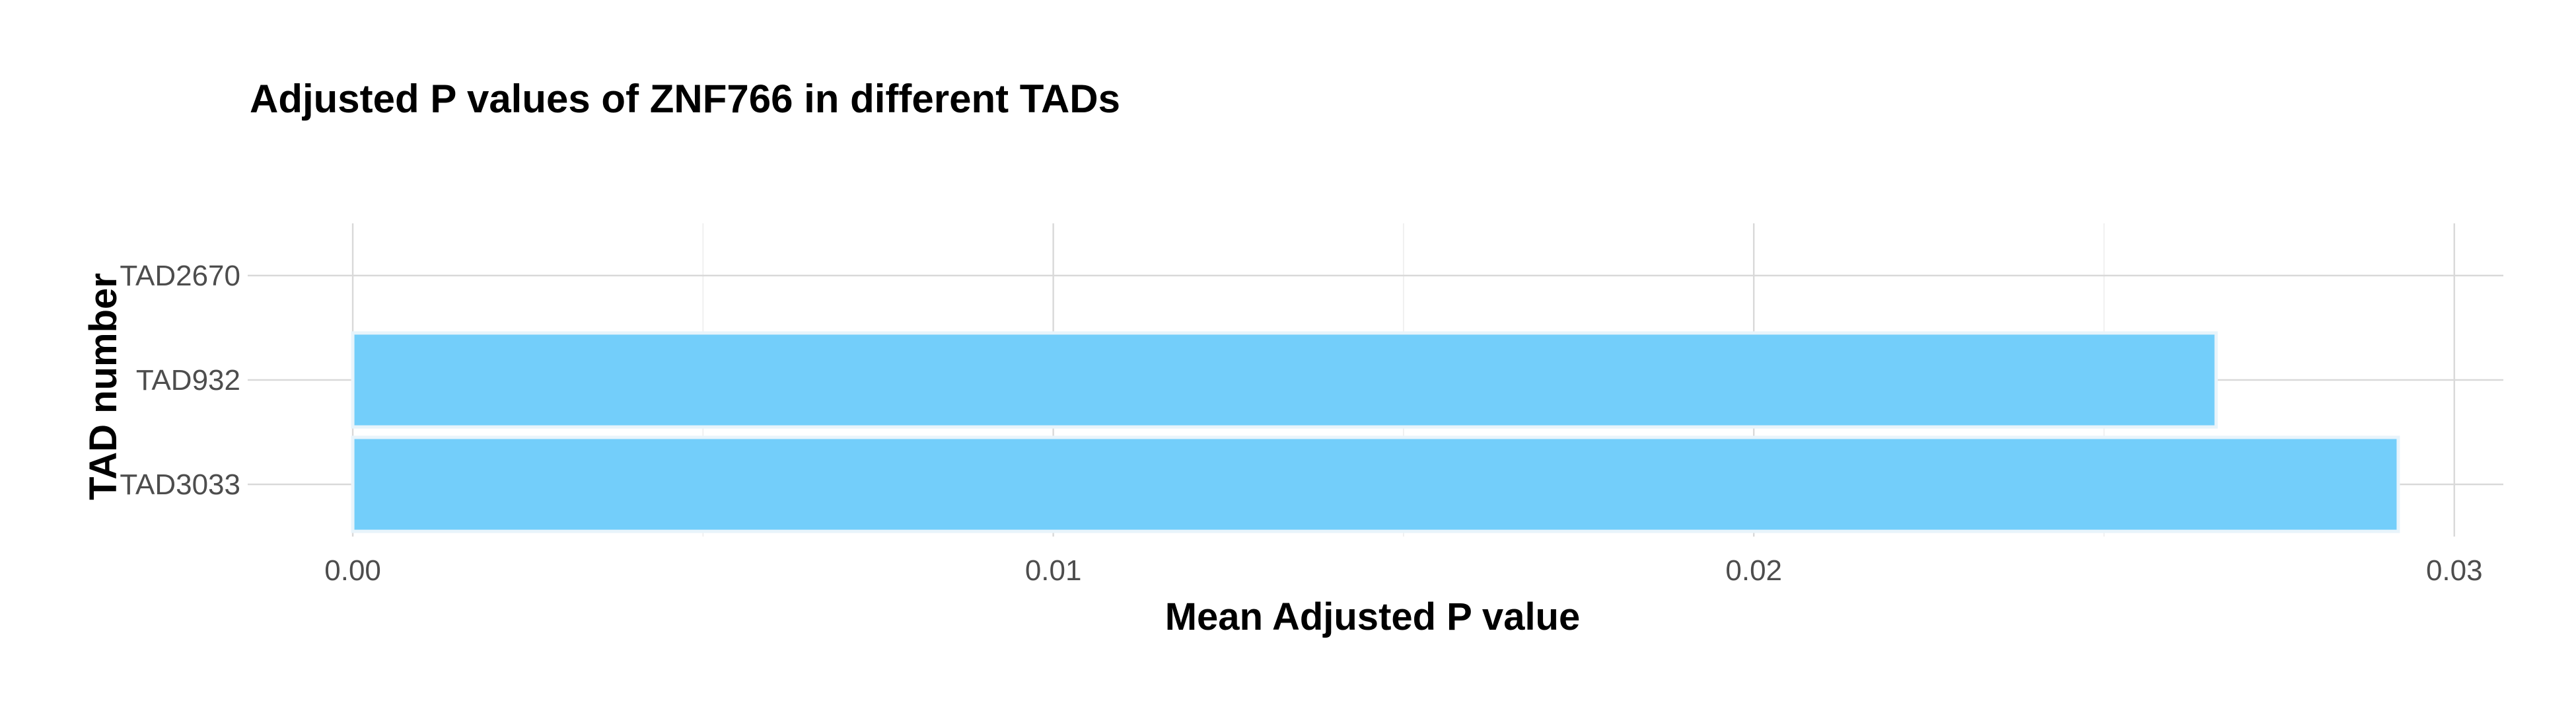 The image size is (2576, 713). Describe the element at coordinates (1753, 570) in the screenshot. I see `x-tick-label: 0.02` at that location.